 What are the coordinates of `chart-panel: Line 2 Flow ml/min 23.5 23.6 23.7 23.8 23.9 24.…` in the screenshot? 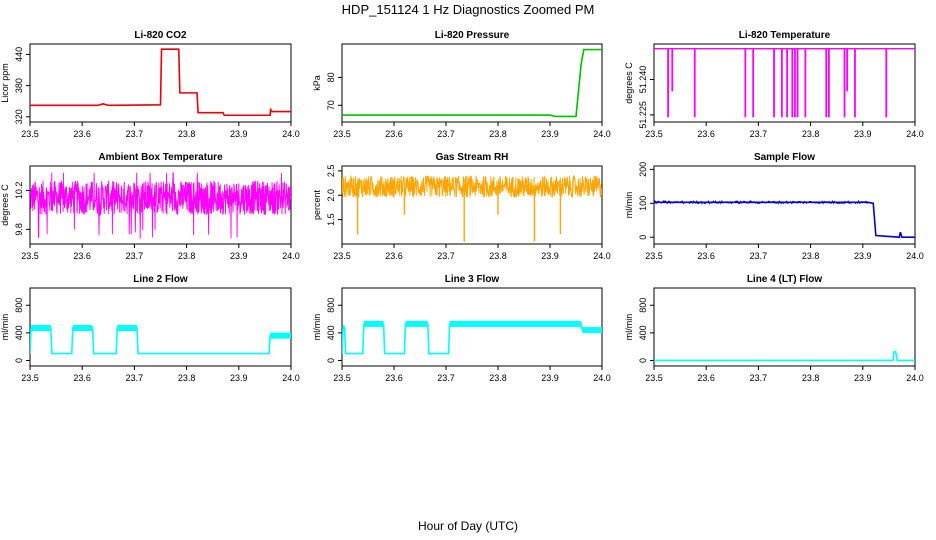 It's located at (150, 328).